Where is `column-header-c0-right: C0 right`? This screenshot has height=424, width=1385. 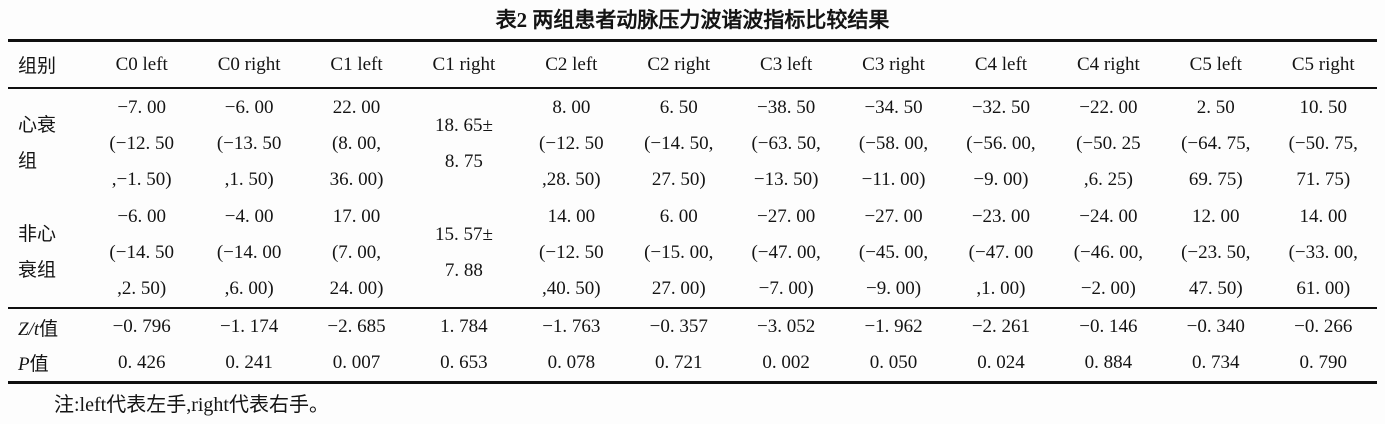
column-header-c0-right: C0 right is located at coordinates (249, 64).